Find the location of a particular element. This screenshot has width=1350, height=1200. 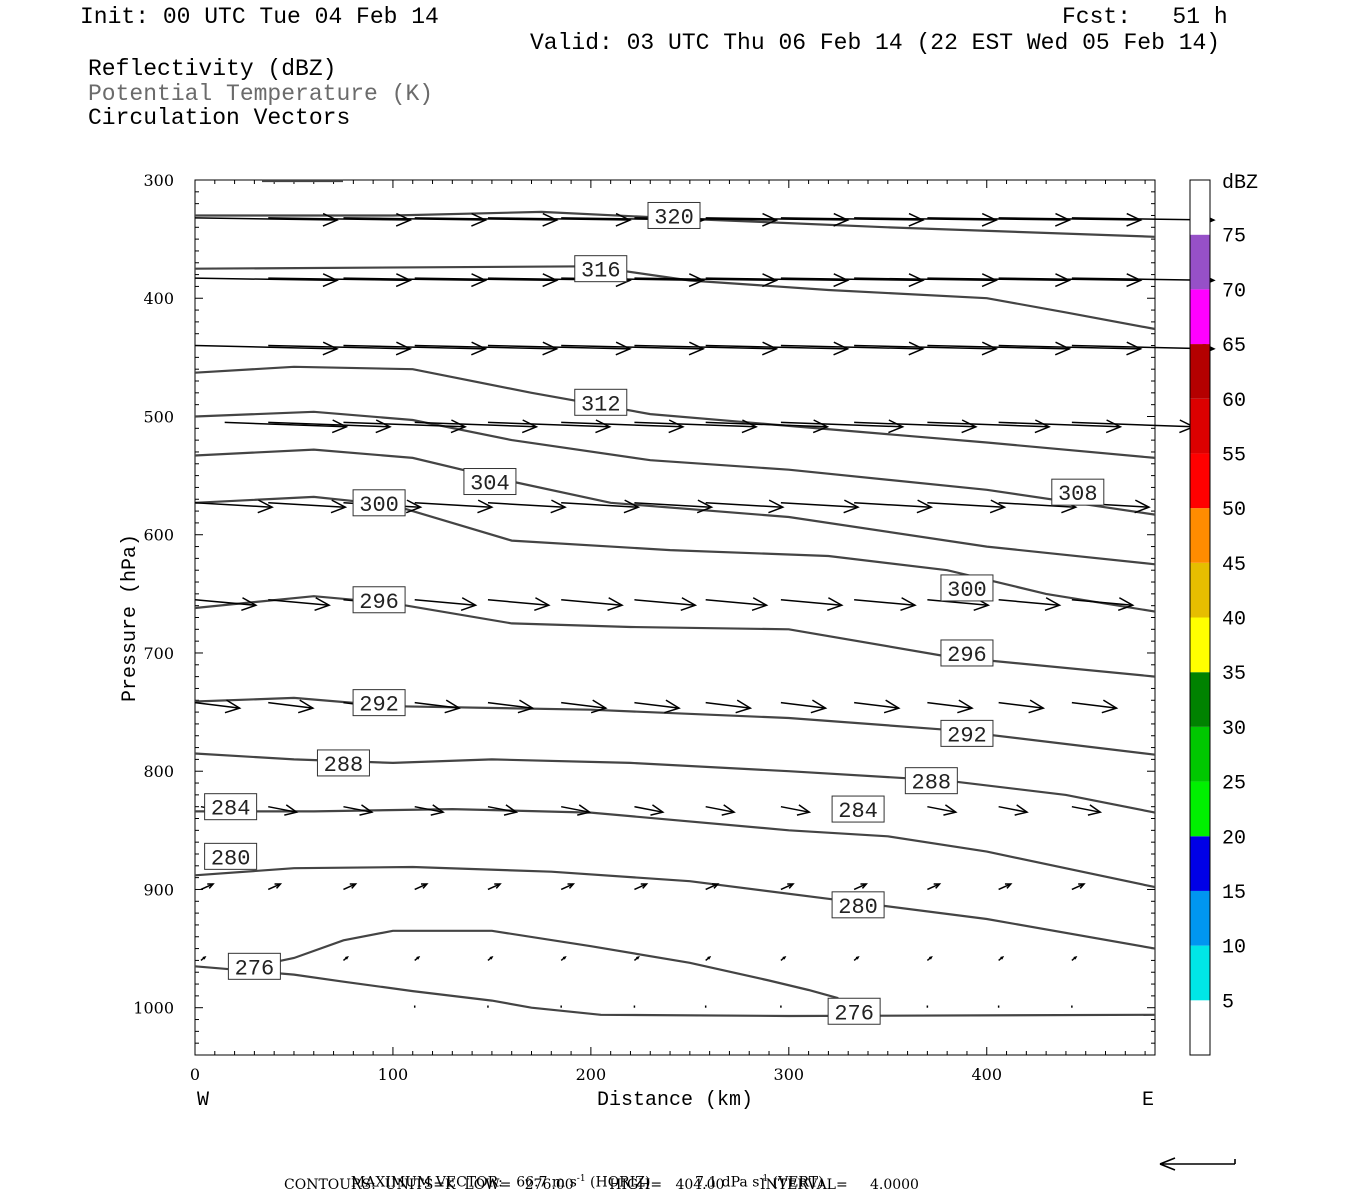

max-vert-tag: (VERT) is located at coordinates (798, 1182).